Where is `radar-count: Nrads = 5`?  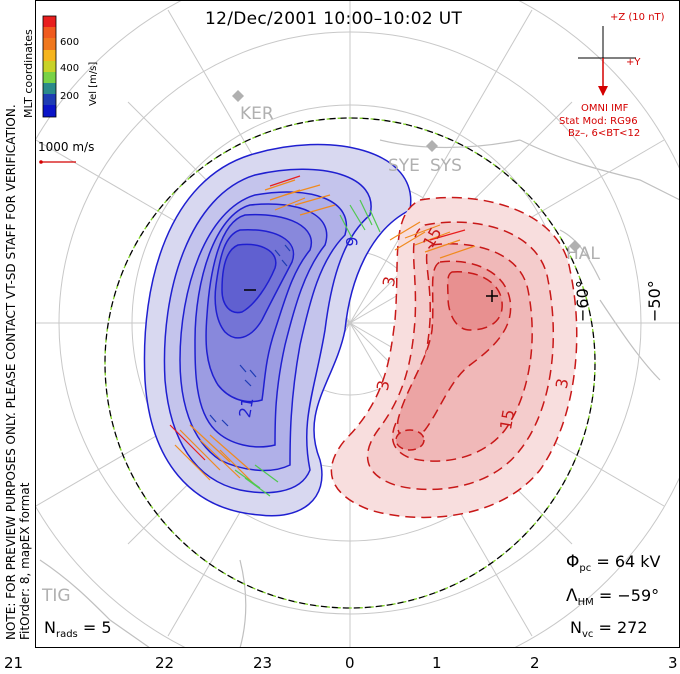 radar-count: Nrads = 5 is located at coordinates (78, 629).